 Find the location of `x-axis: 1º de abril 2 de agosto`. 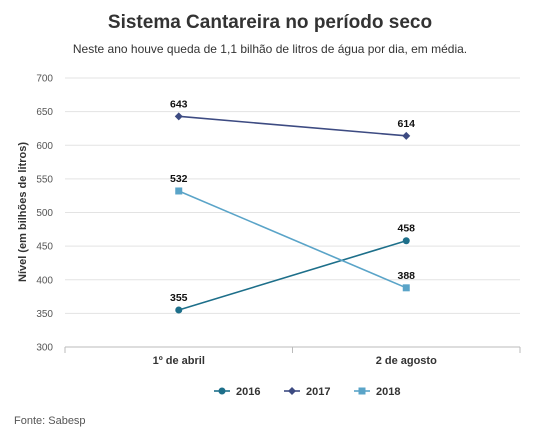

x-axis: 1º de abril 2 de agosto is located at coordinates (292, 357).